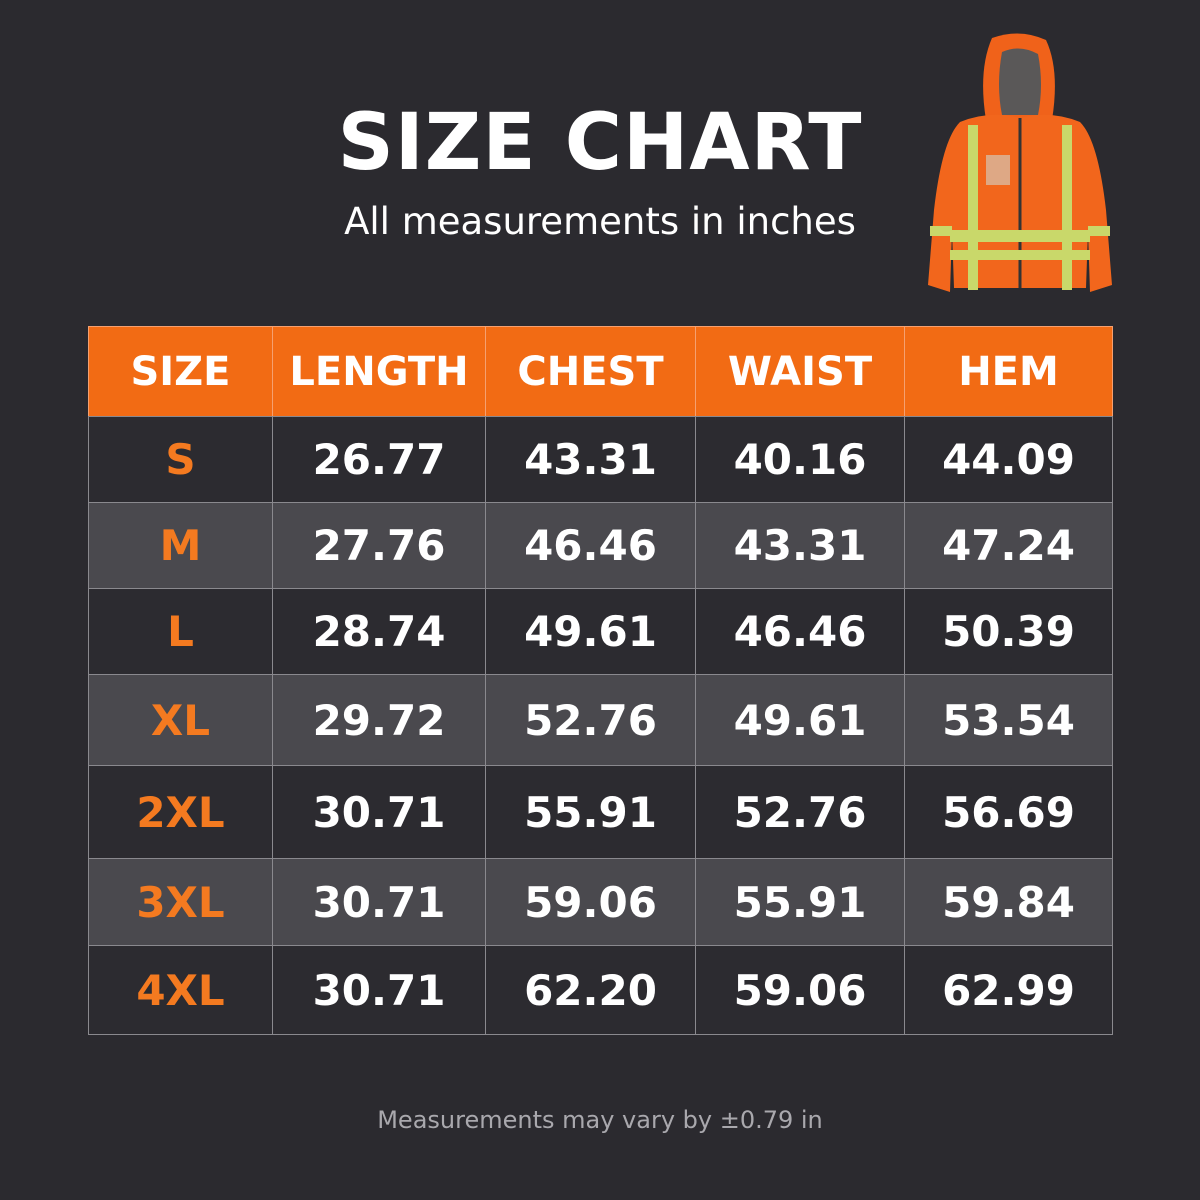 The width and height of the screenshot is (1200, 1200). What do you see at coordinates (590, 990) in the screenshot?
I see `value-cell: 62.20` at bounding box center [590, 990].